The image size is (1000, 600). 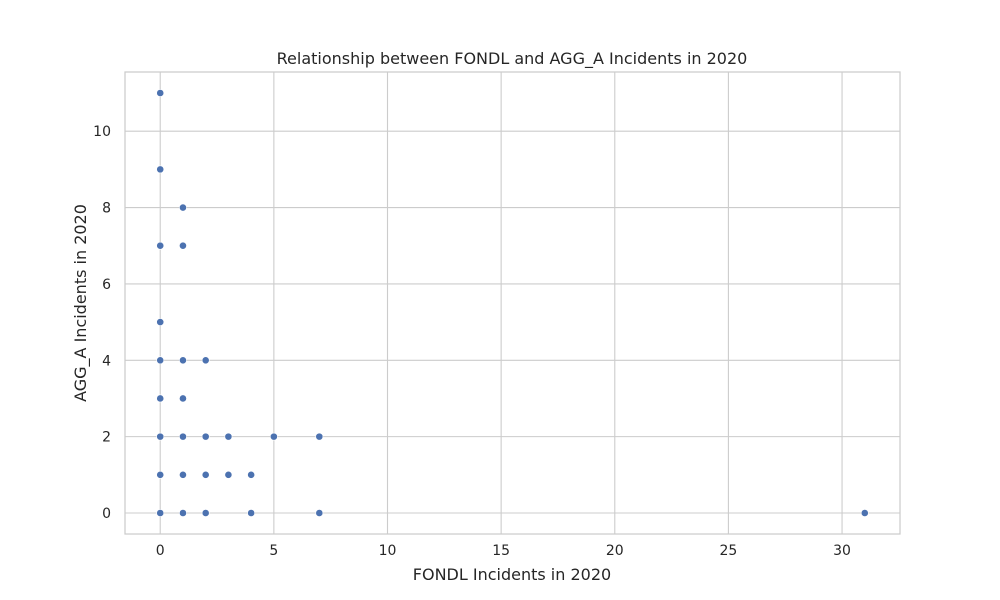 What do you see at coordinates (501, 551) in the screenshot?
I see `x-tick-label: 15` at bounding box center [501, 551].